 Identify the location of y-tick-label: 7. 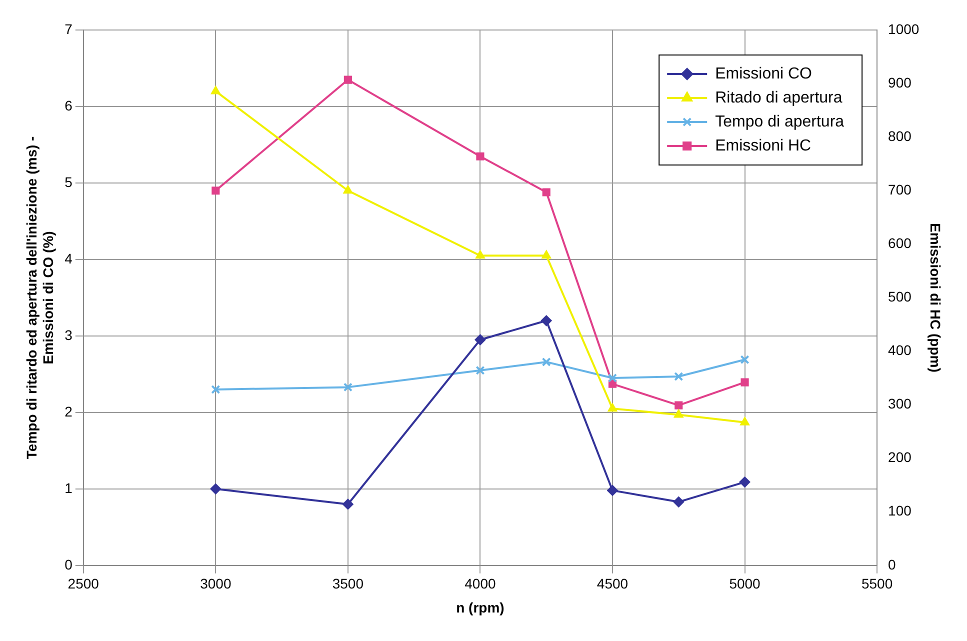
(68, 28).